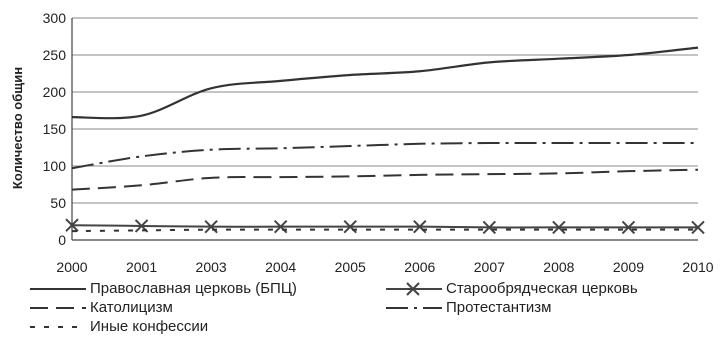  What do you see at coordinates (558, 267) in the screenshot?
I see `x-tick-label: 2008` at bounding box center [558, 267].